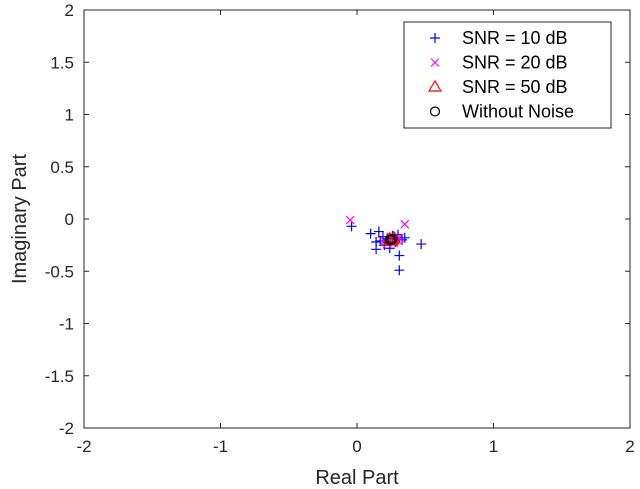  I want to click on legend-entry: Without Noise, so click(502, 112).